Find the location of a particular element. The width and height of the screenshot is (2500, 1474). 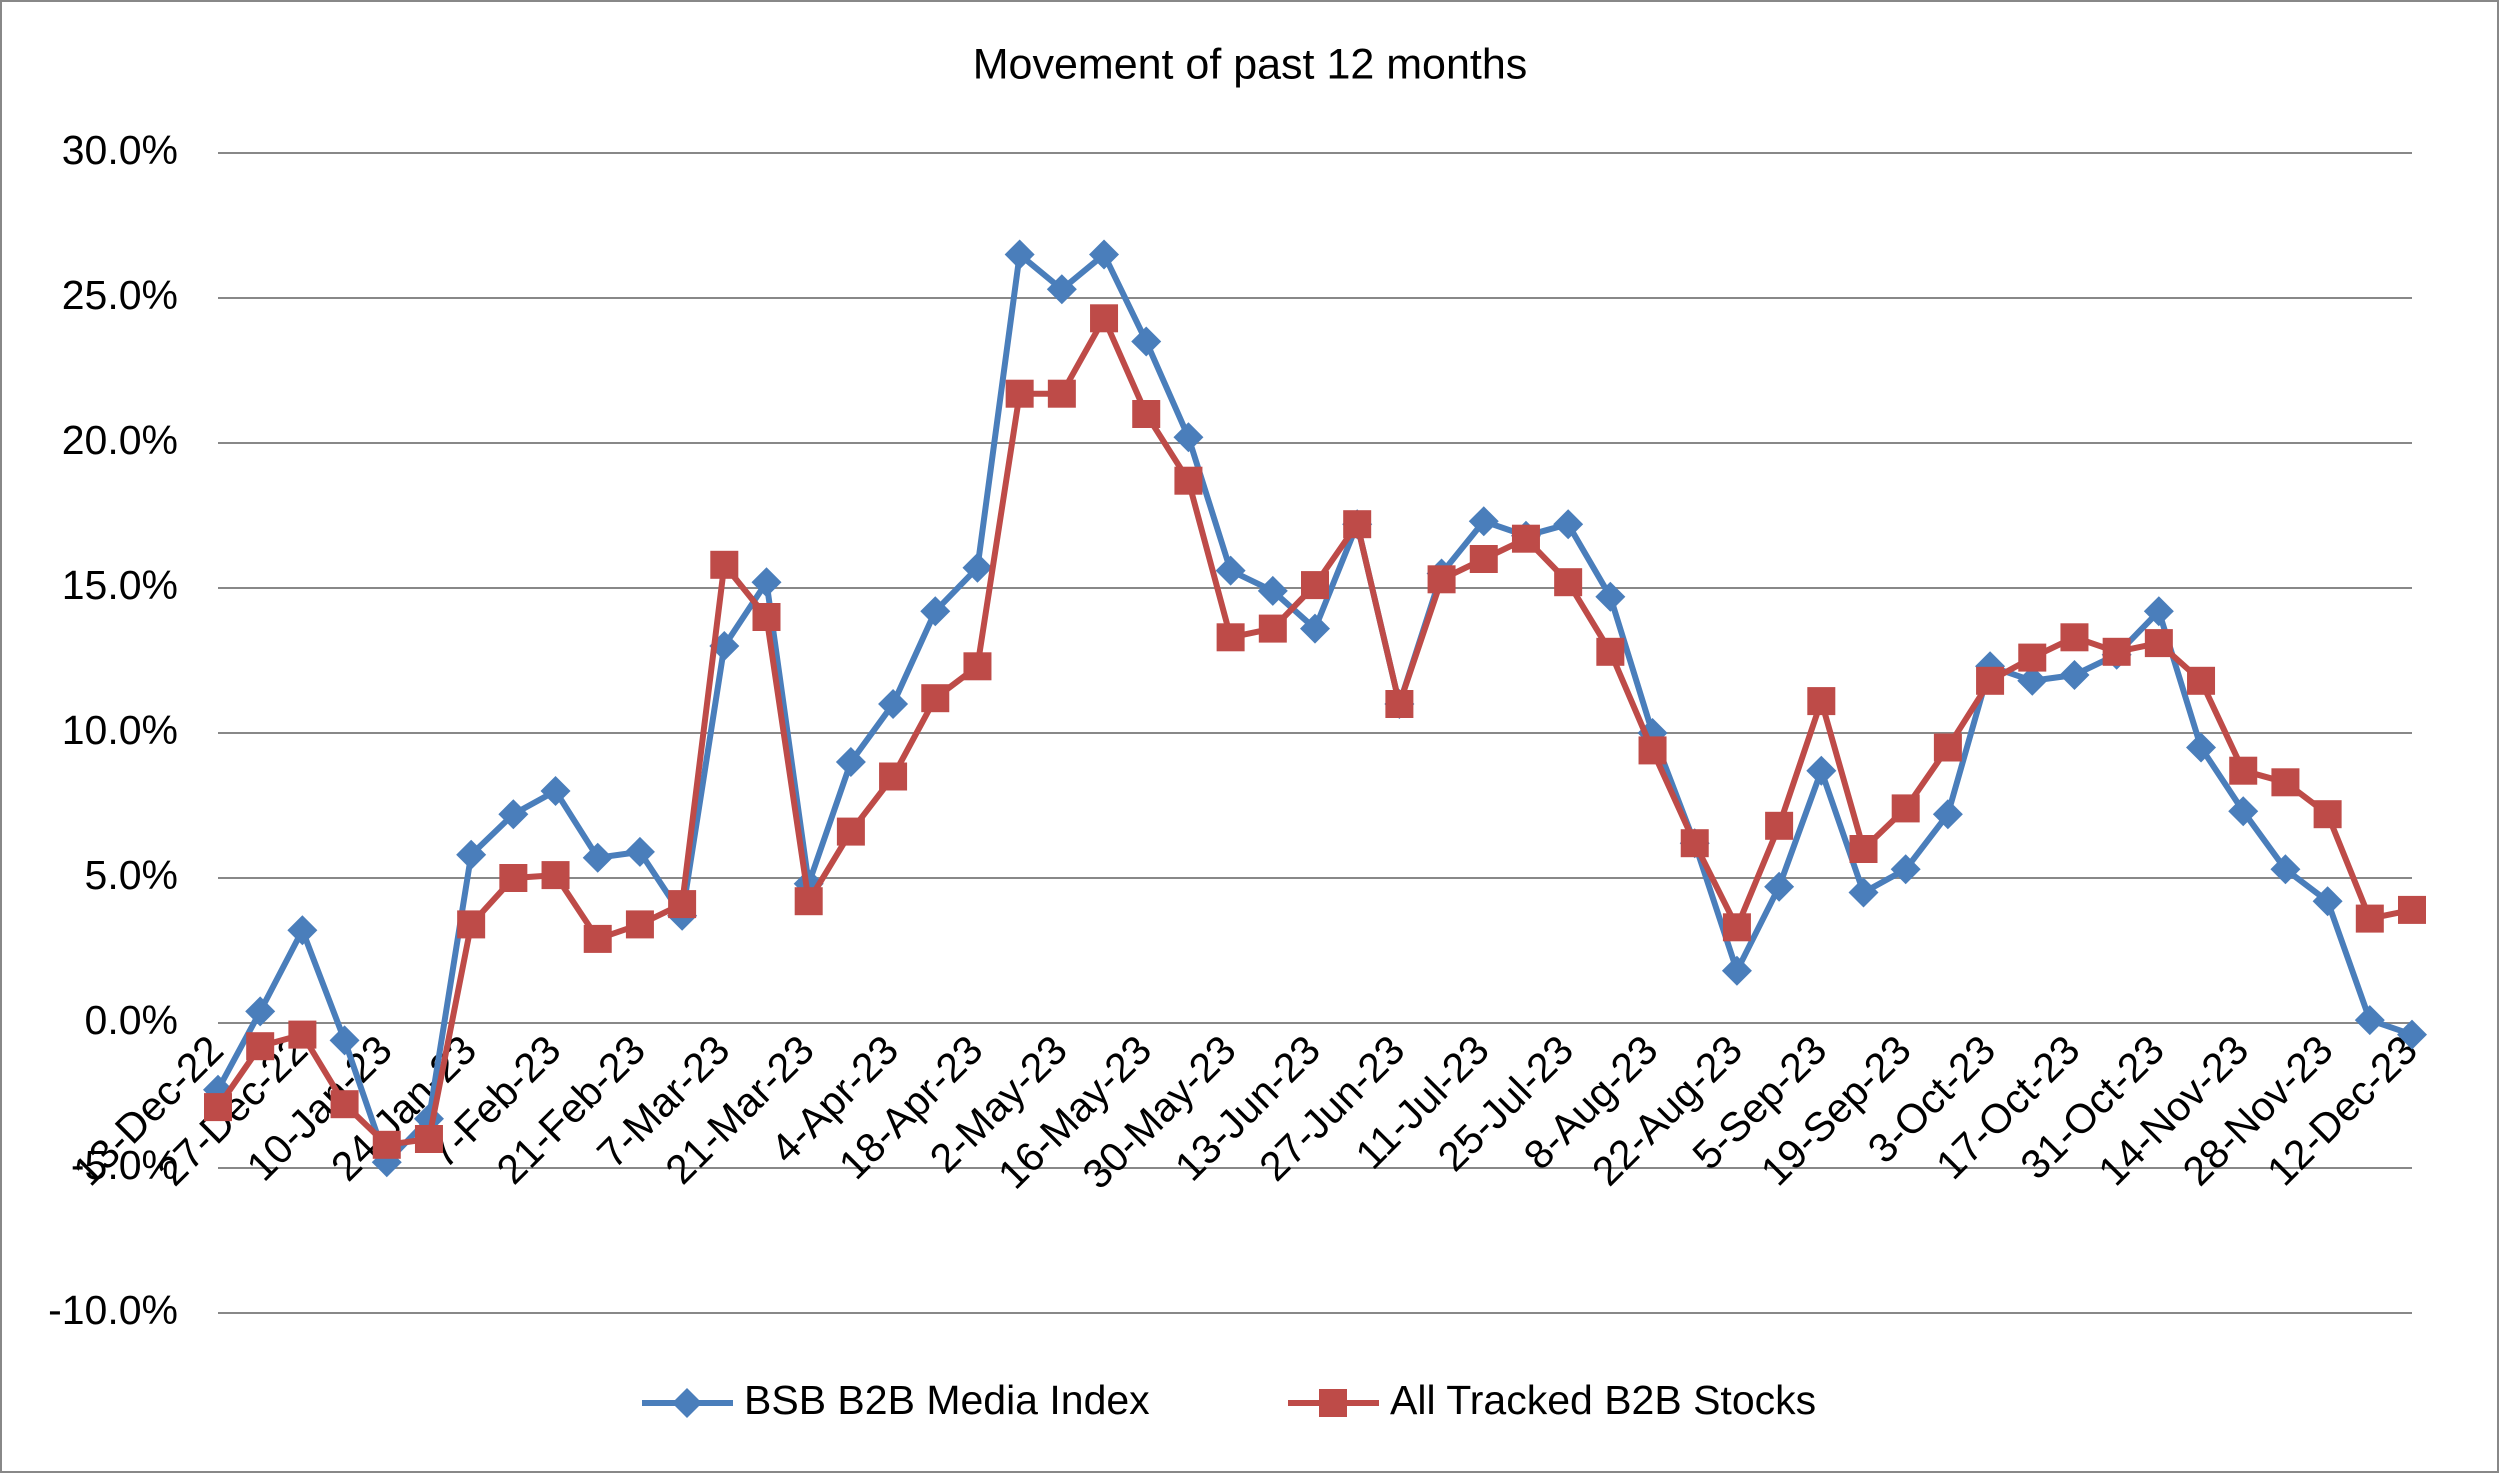

y-tick-label: 30.0% is located at coordinates (120, 150).